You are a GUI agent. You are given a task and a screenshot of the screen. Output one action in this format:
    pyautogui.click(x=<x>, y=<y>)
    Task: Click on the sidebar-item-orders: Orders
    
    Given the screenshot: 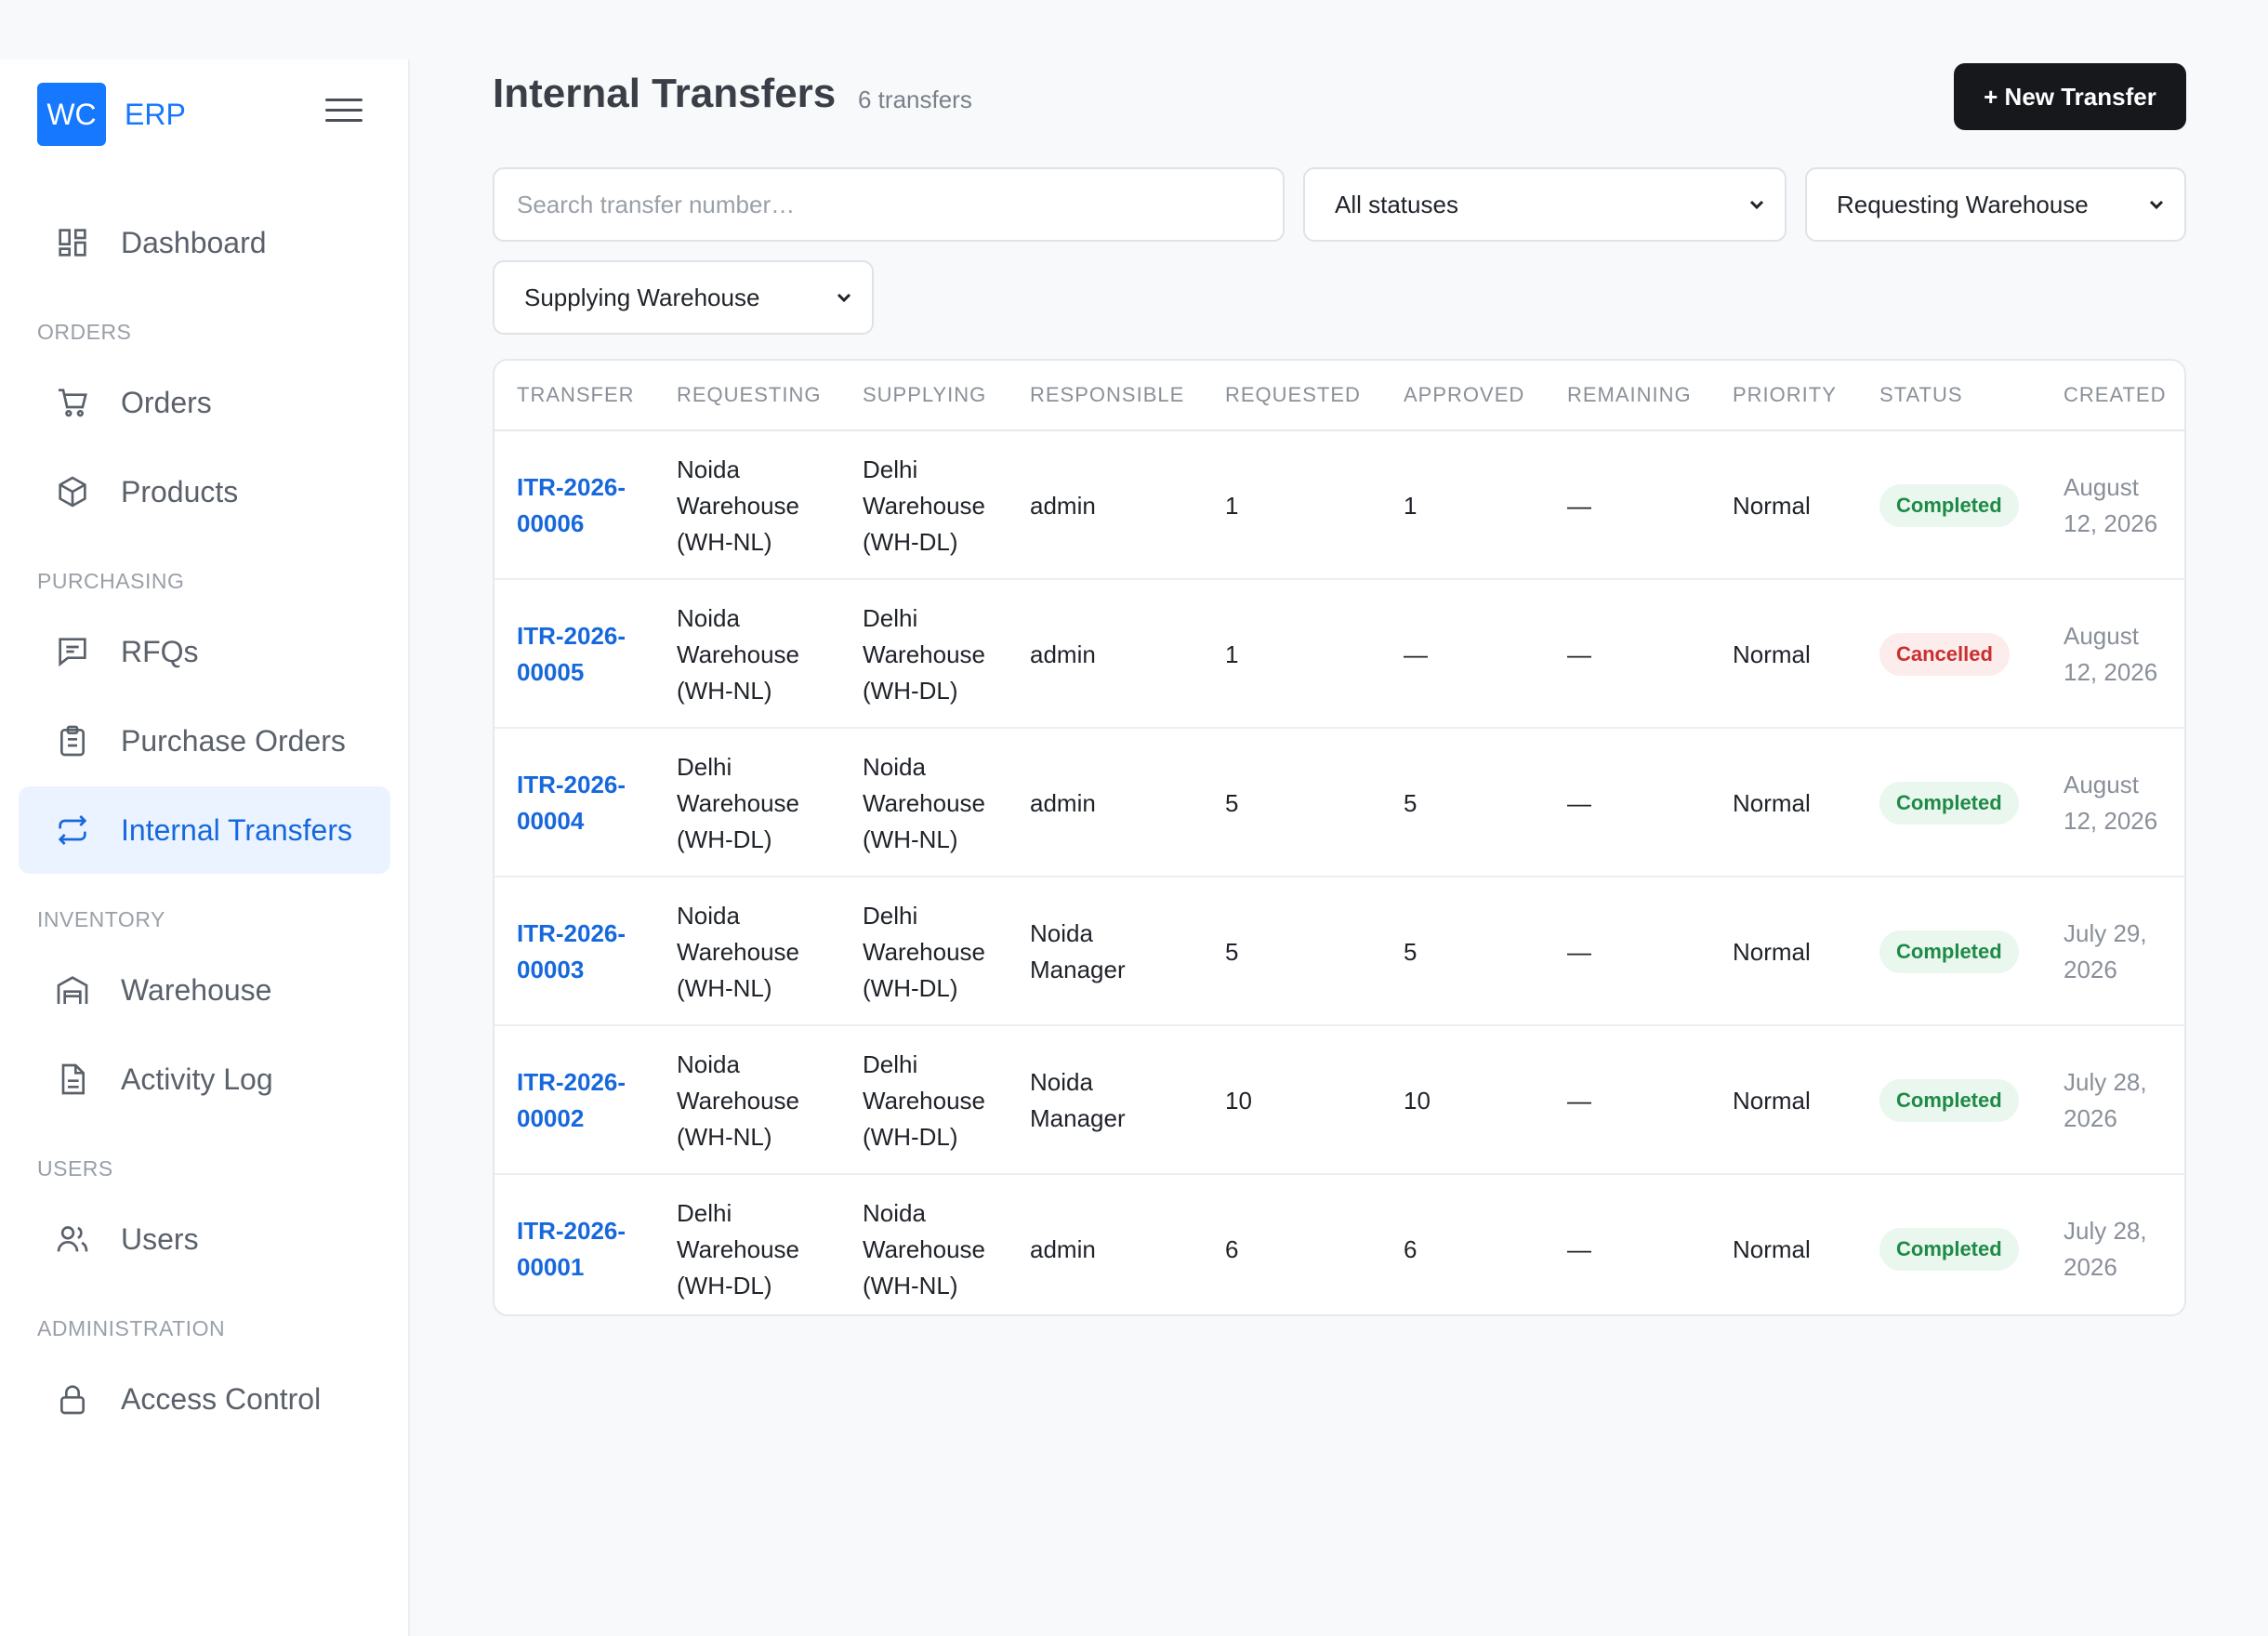 What is the action you would take?
    pyautogui.click(x=205, y=403)
    